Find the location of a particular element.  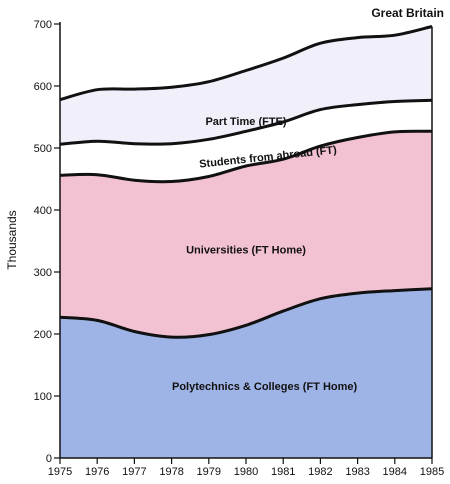

chart-title: Great Britain is located at coordinates (407, 13).